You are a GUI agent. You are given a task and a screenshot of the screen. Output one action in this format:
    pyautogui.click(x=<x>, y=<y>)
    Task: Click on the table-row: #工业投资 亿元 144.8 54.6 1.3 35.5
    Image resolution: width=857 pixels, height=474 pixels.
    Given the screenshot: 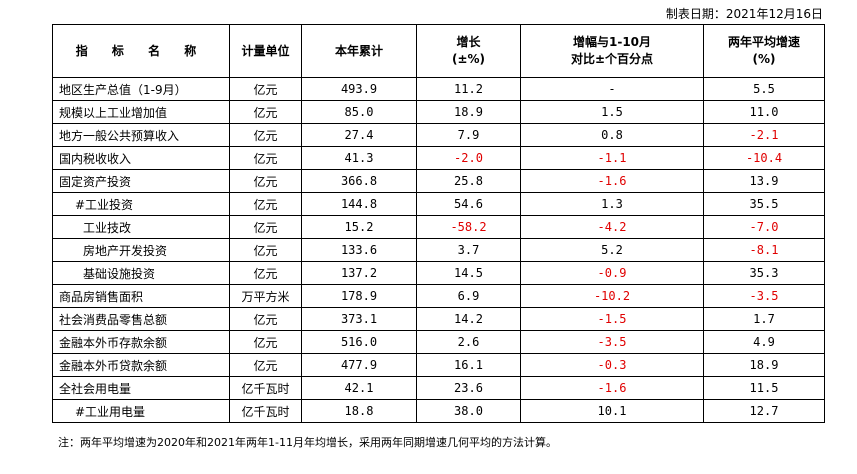 What is the action you would take?
    pyautogui.click(x=438, y=204)
    